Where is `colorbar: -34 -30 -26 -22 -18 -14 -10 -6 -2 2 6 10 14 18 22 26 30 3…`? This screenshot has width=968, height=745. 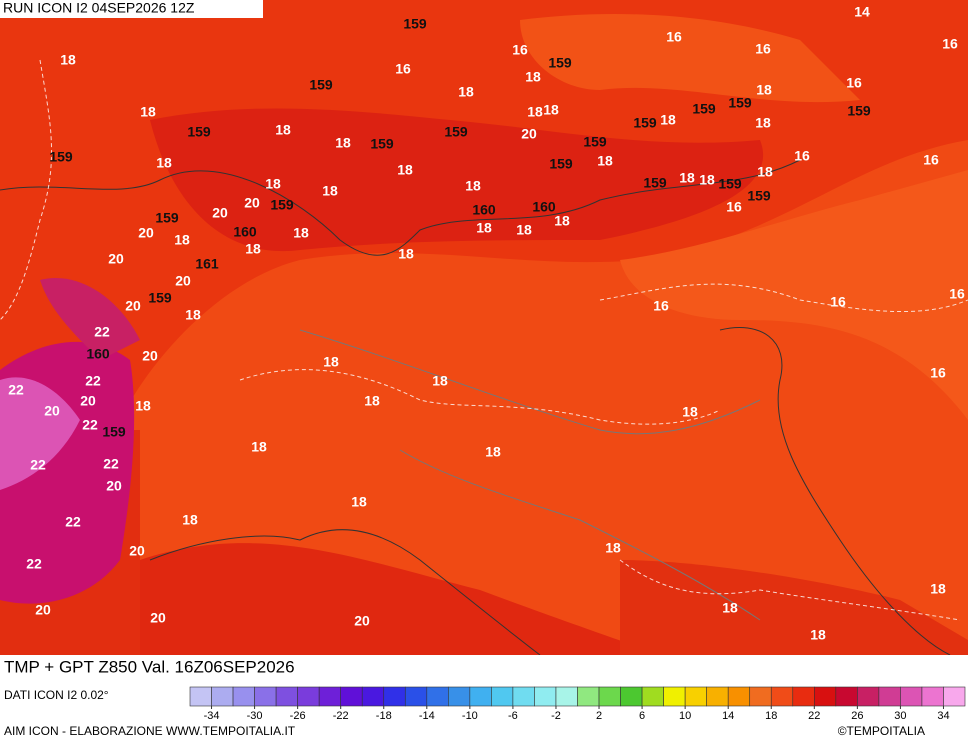 colorbar: -34 -30 -26 -22 -18 -14 -10 -6 -2 2 6 10 14 18 22 26 30 3… is located at coordinates (577, 704).